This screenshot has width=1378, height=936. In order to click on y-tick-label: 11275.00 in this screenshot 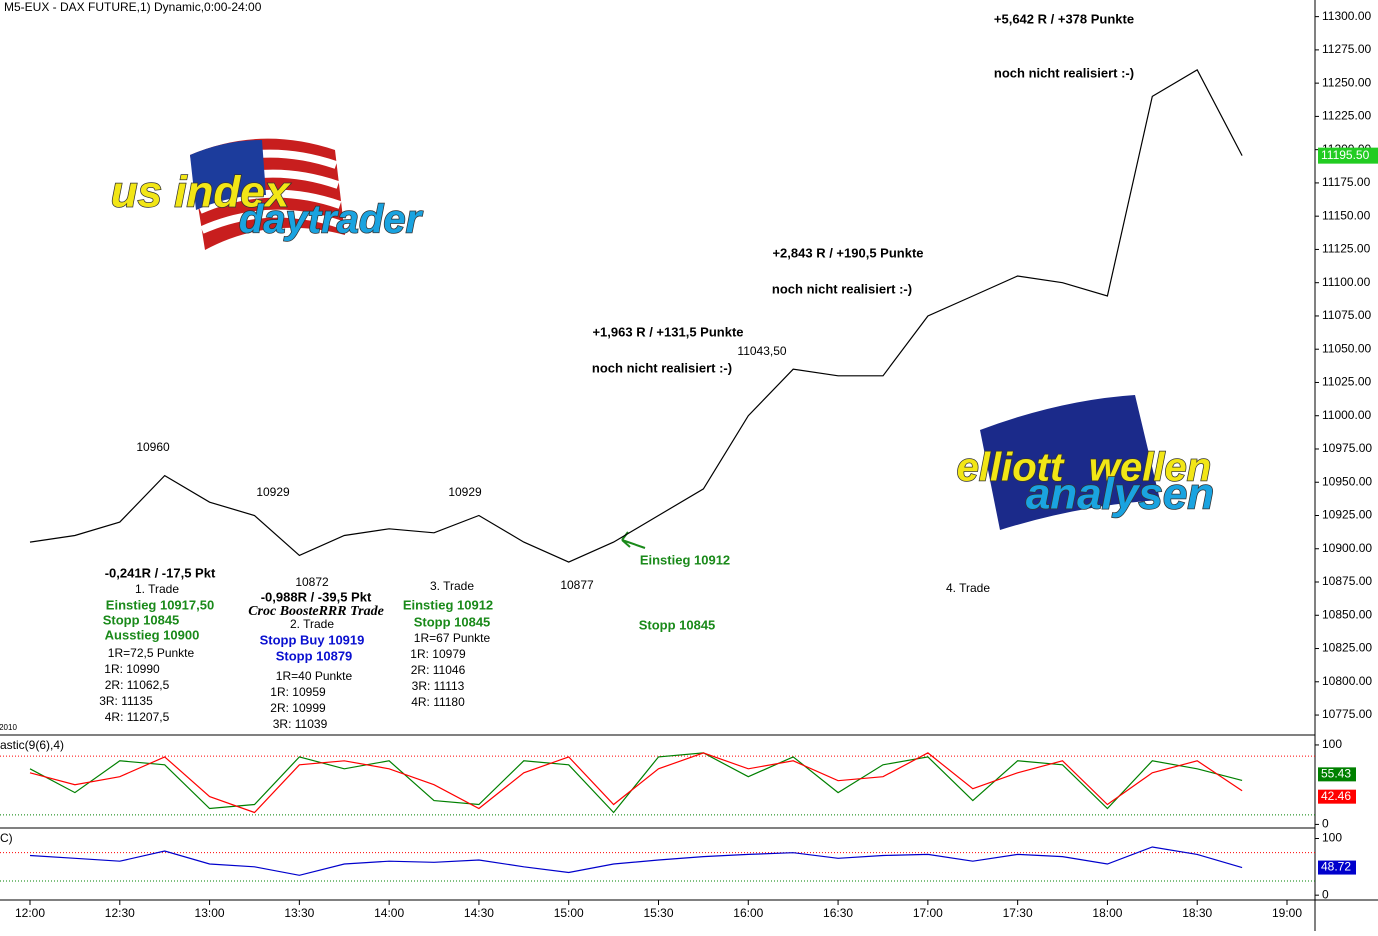, I will do `click(1346, 49)`.